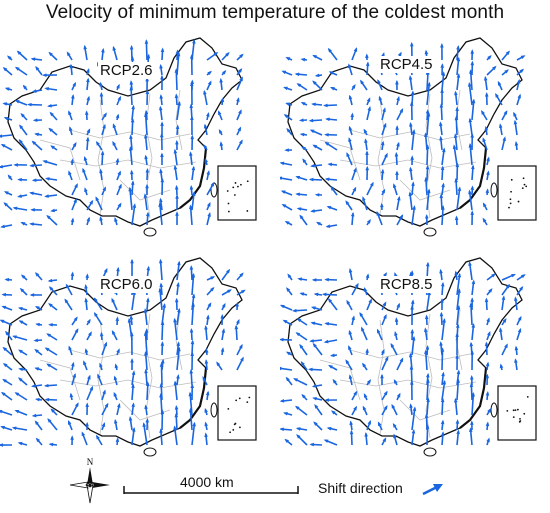 Image resolution: width=550 pixels, height=513 pixels. Describe the element at coordinates (494, 410) in the screenshot. I see `taiwan-island` at that location.